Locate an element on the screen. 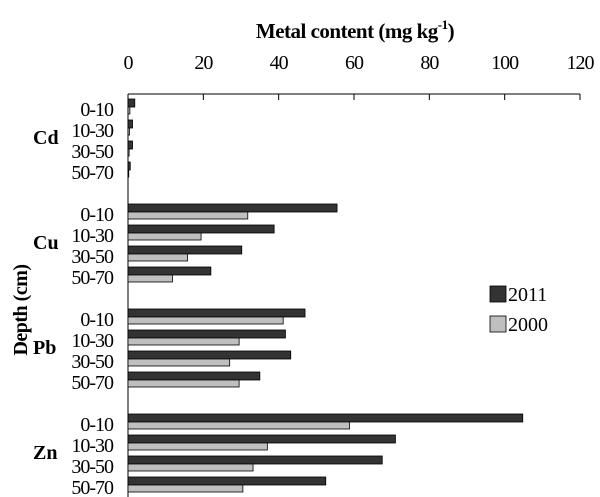  legend-label: 2000 is located at coordinates (528, 325).